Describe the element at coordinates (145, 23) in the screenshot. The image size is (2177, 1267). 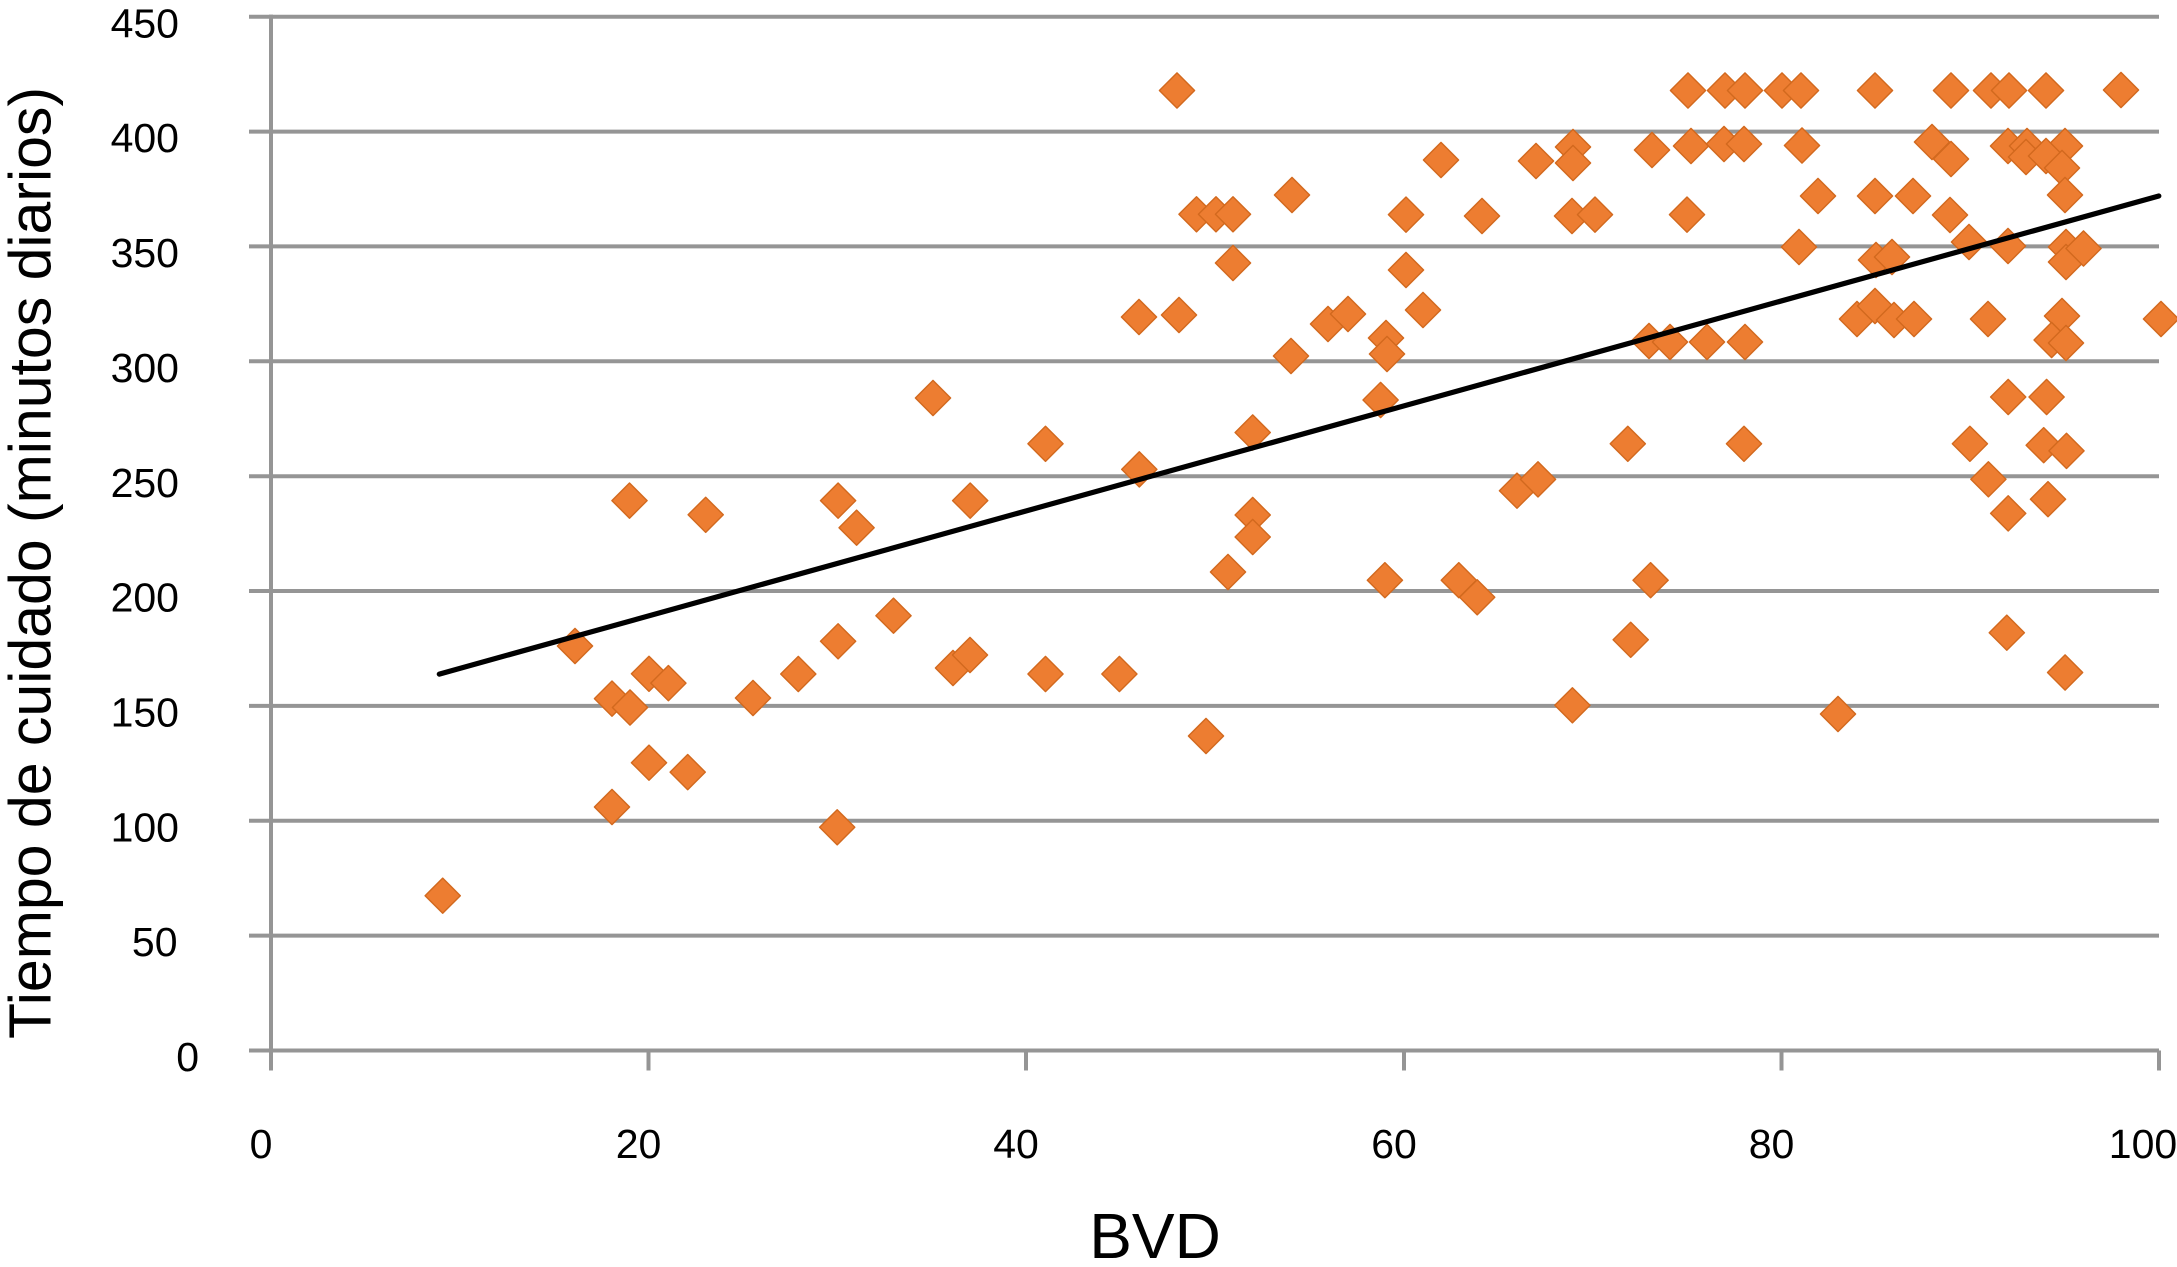
I see `svg-text: 450` at that location.